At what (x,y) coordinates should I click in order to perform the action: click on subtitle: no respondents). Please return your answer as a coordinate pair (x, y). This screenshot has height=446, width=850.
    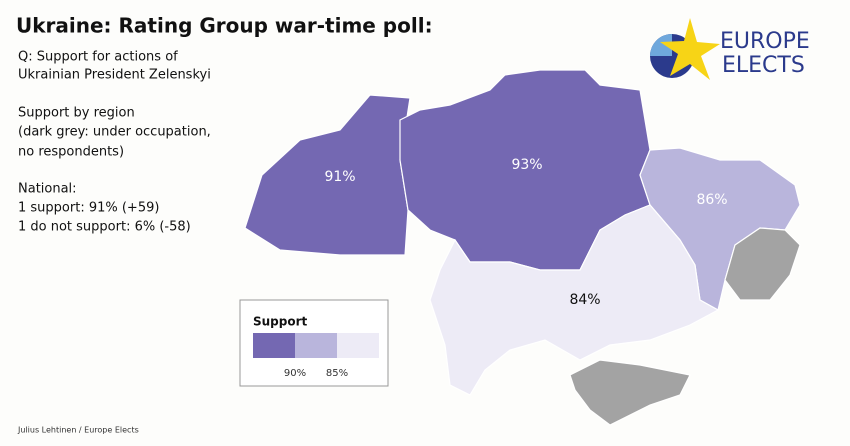
    Looking at the image, I should click on (71, 152).